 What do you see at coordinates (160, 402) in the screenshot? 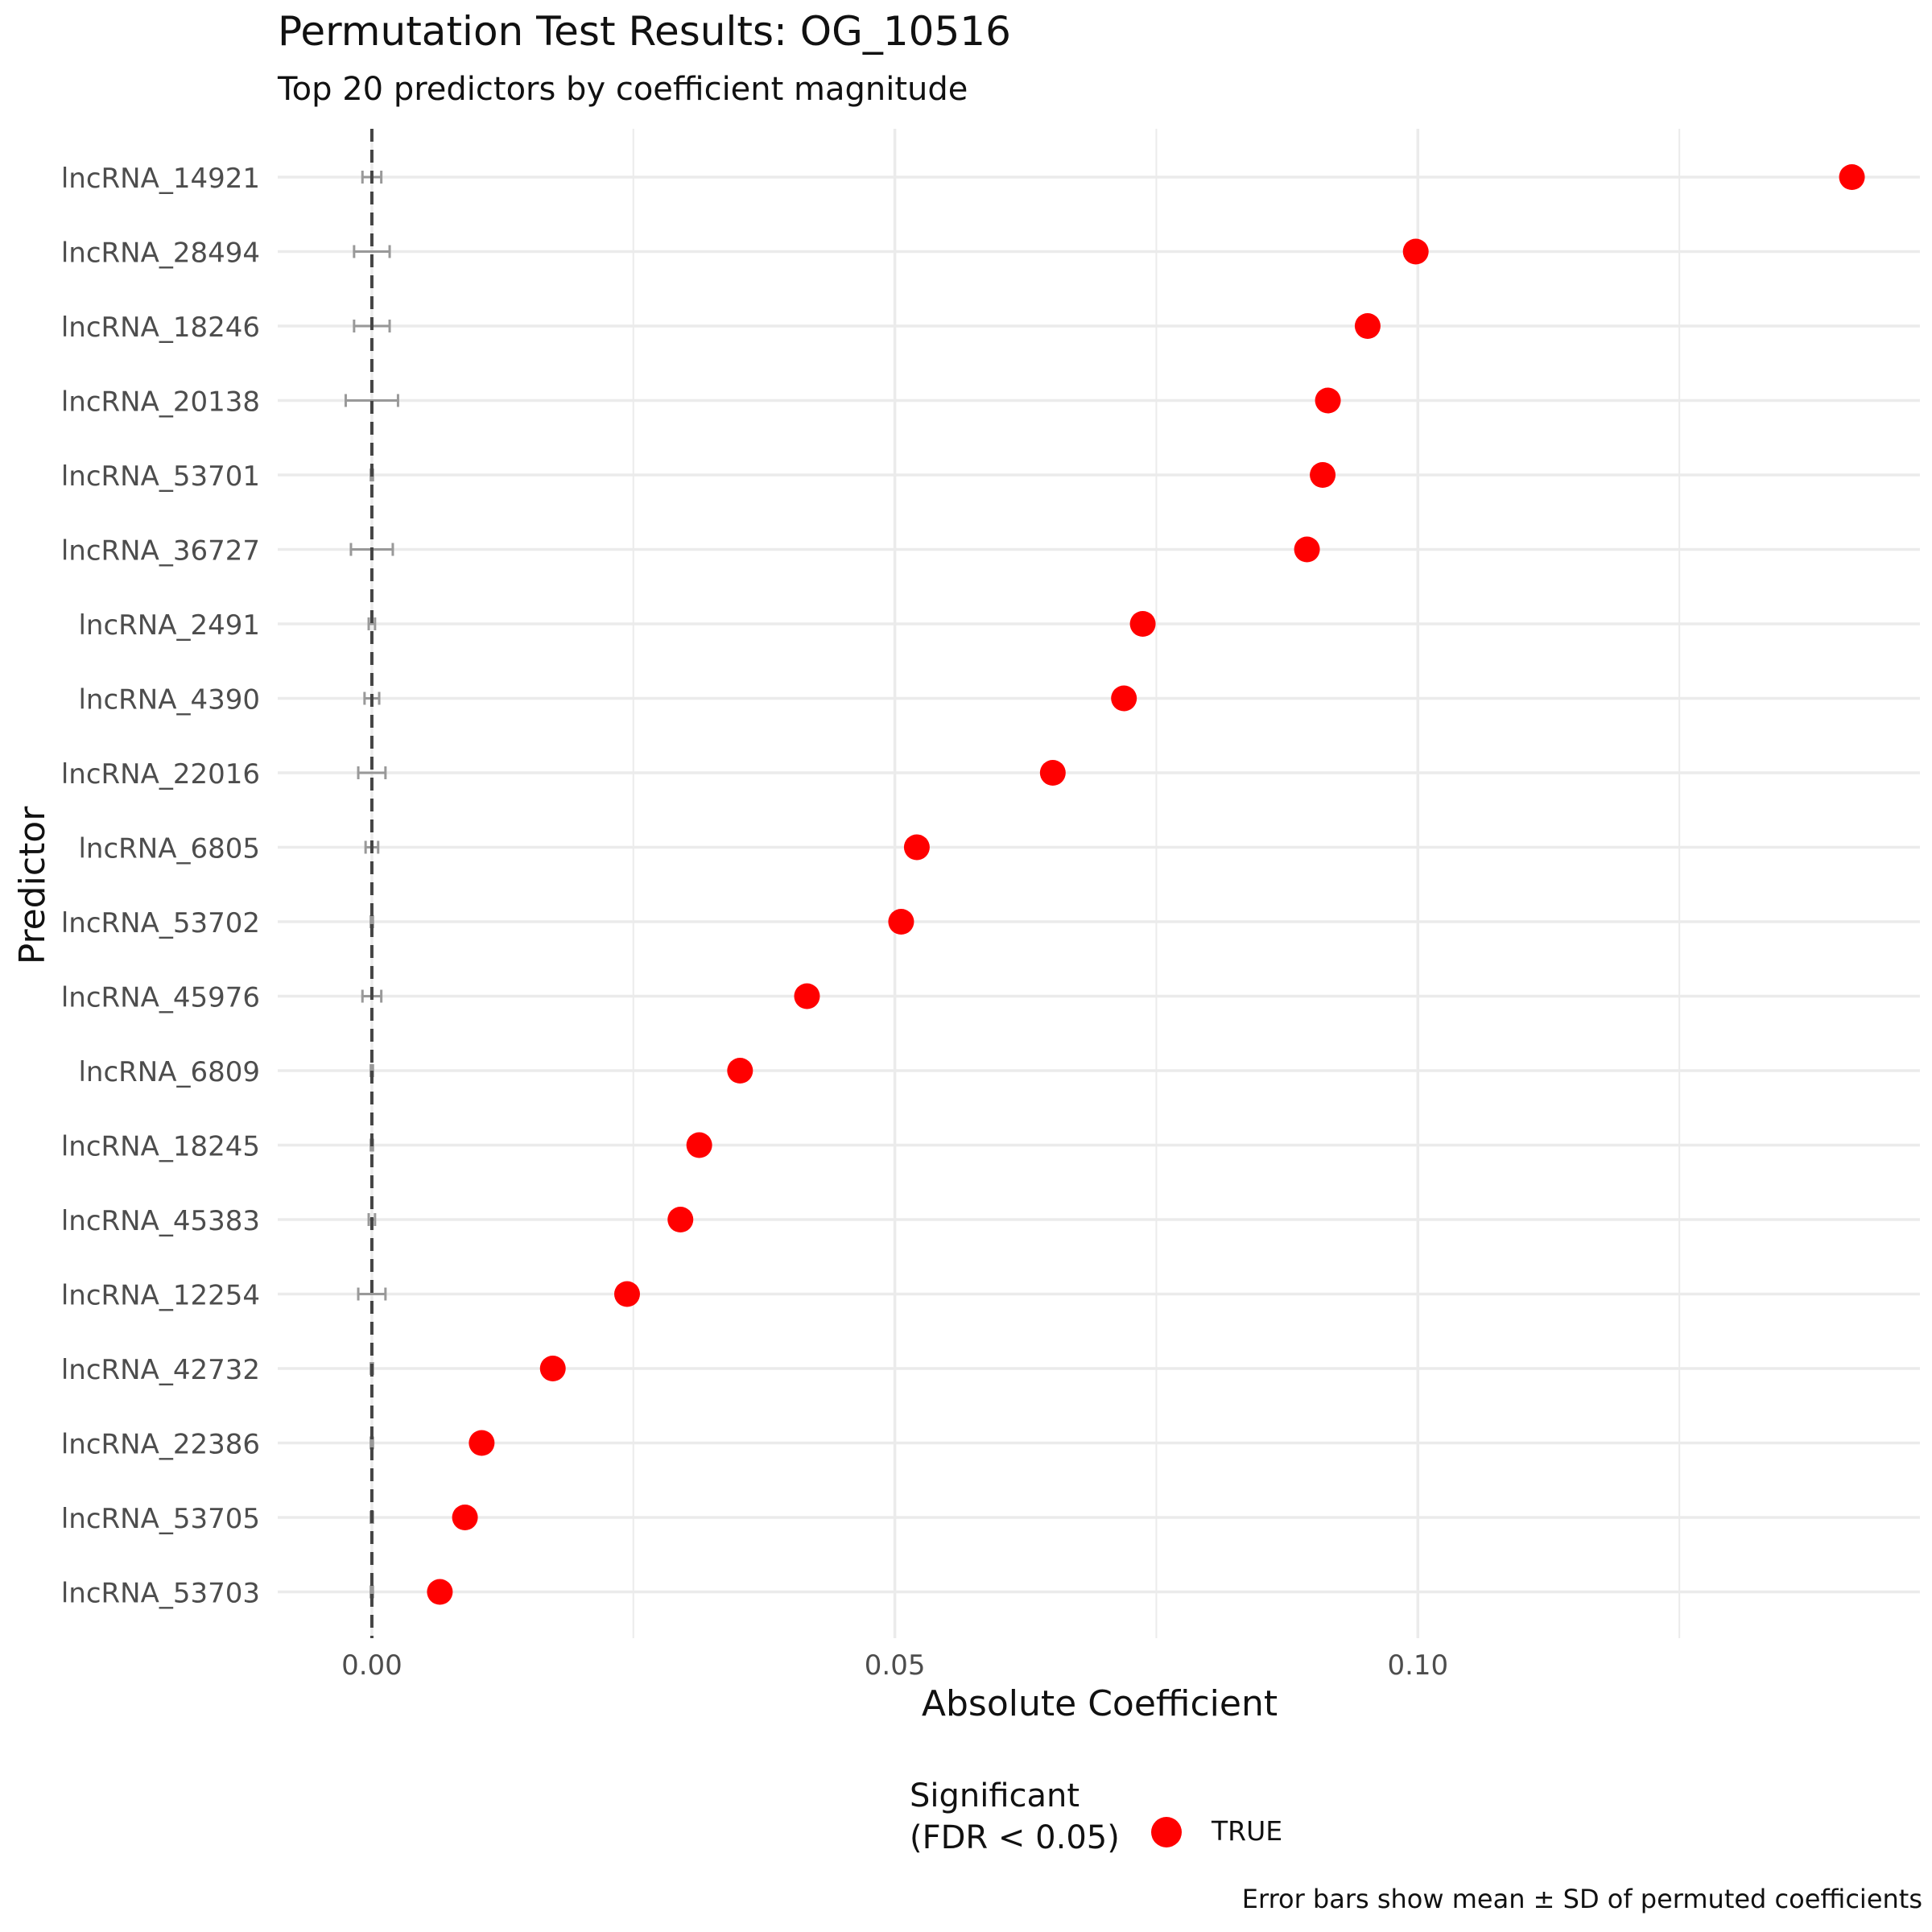
I see `y-tick-label: lncRNA_20138` at bounding box center [160, 402].